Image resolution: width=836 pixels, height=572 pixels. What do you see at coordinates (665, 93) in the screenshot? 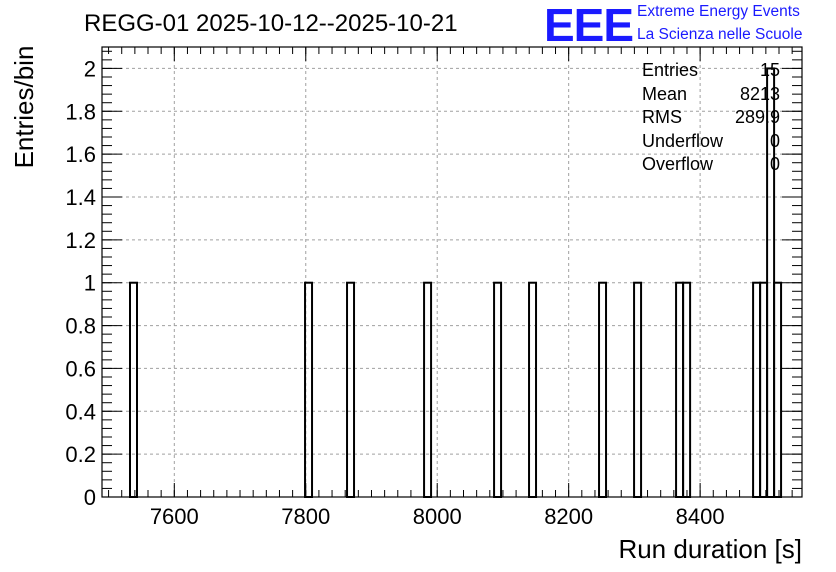
I see `stat-label: Mean` at bounding box center [665, 93].